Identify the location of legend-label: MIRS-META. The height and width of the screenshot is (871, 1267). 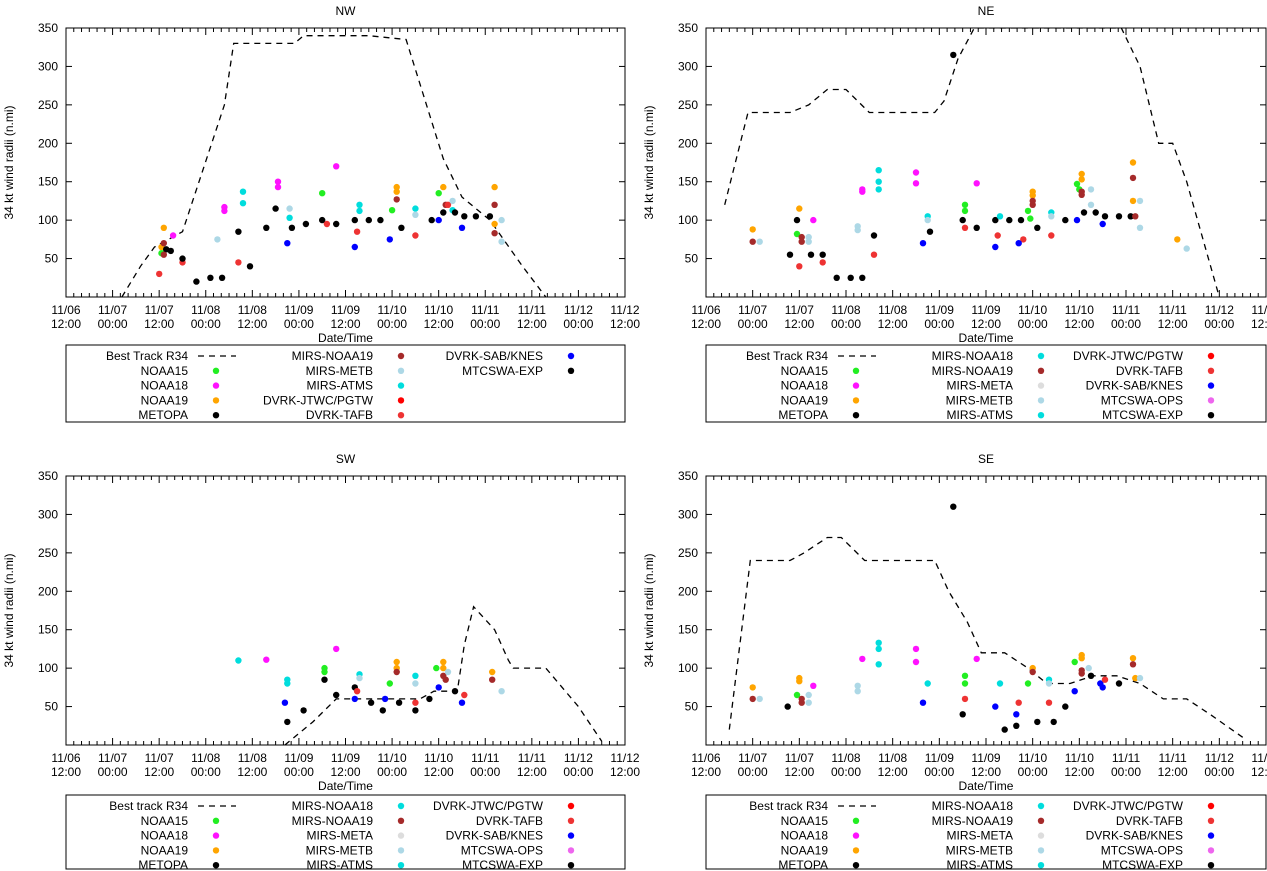
(980, 386).